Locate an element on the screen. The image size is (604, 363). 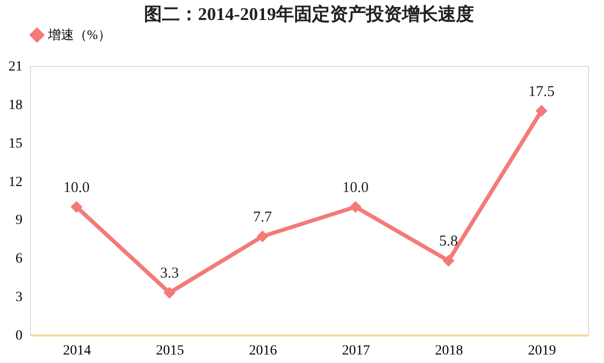
x-tick-label: 2015 is located at coordinates (170, 351).